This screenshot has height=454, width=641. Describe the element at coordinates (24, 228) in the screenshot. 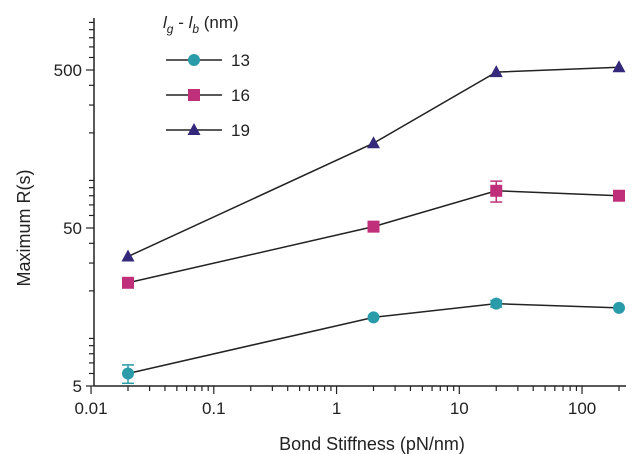

I see `y-axis-title: Maximum R(s)` at that location.